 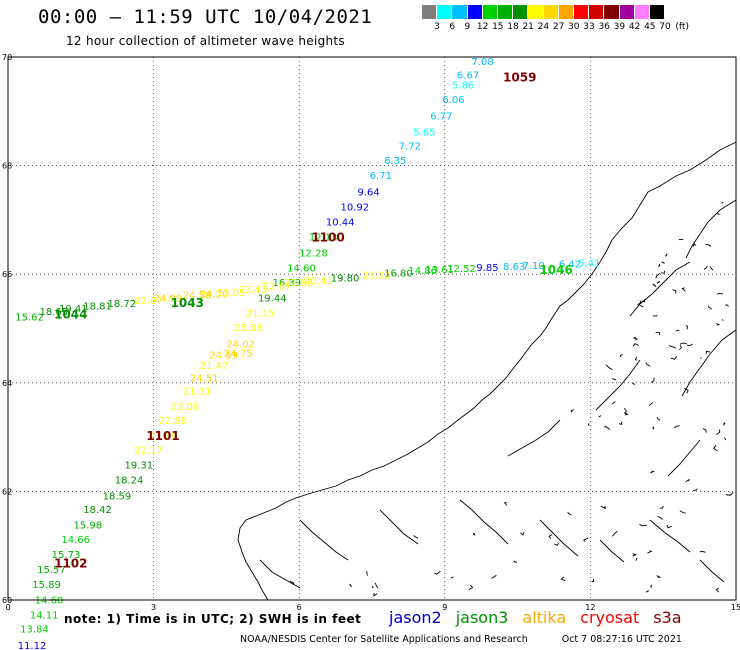 I want to click on wave-height-value: 23.08, so click(x=185, y=407).